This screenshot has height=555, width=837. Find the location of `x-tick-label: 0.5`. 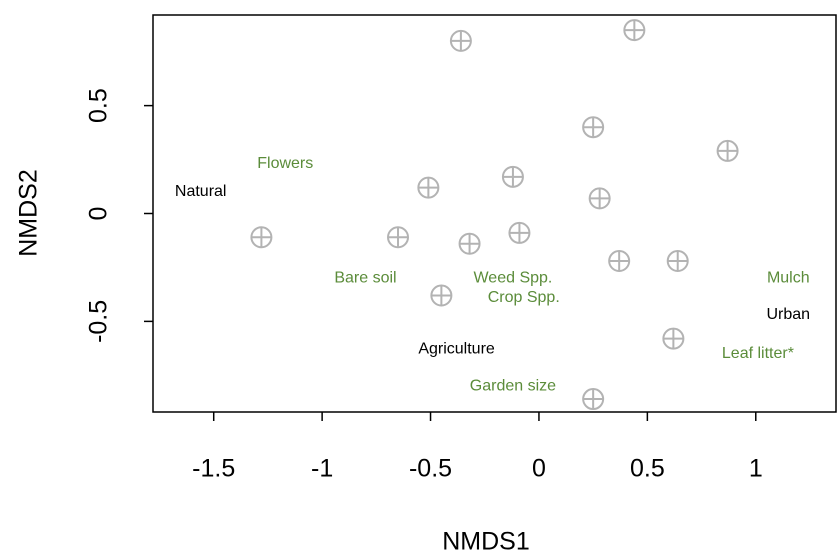

x-tick-label: 0.5 is located at coordinates (647, 469).